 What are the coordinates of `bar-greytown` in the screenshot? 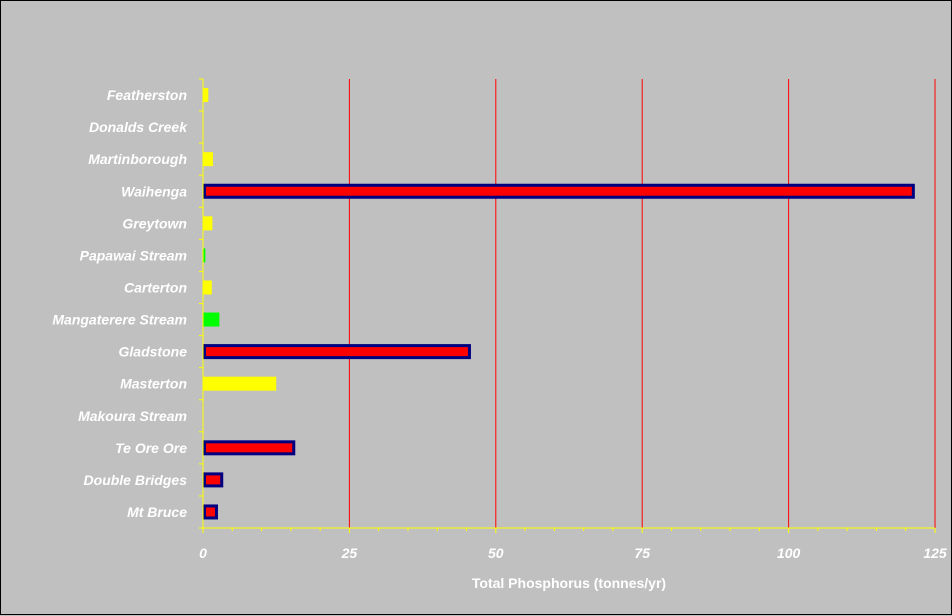 It's located at (208, 223).